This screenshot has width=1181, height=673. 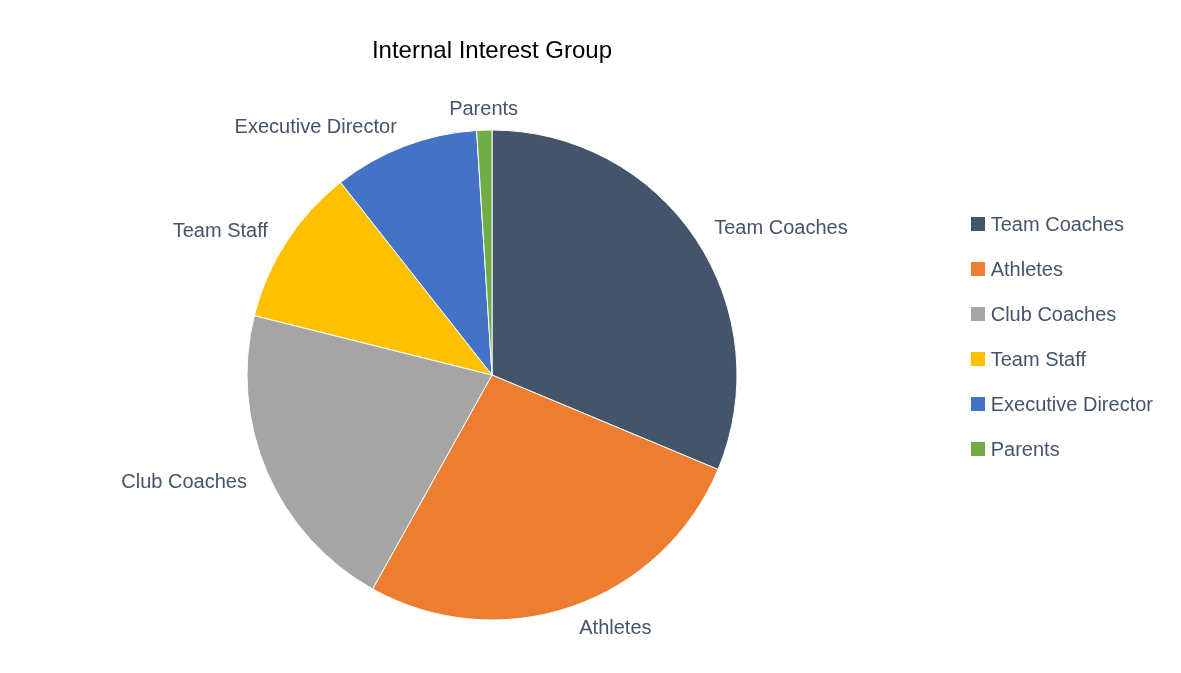 I want to click on legend-label: Club Coaches, so click(x=1053, y=314).